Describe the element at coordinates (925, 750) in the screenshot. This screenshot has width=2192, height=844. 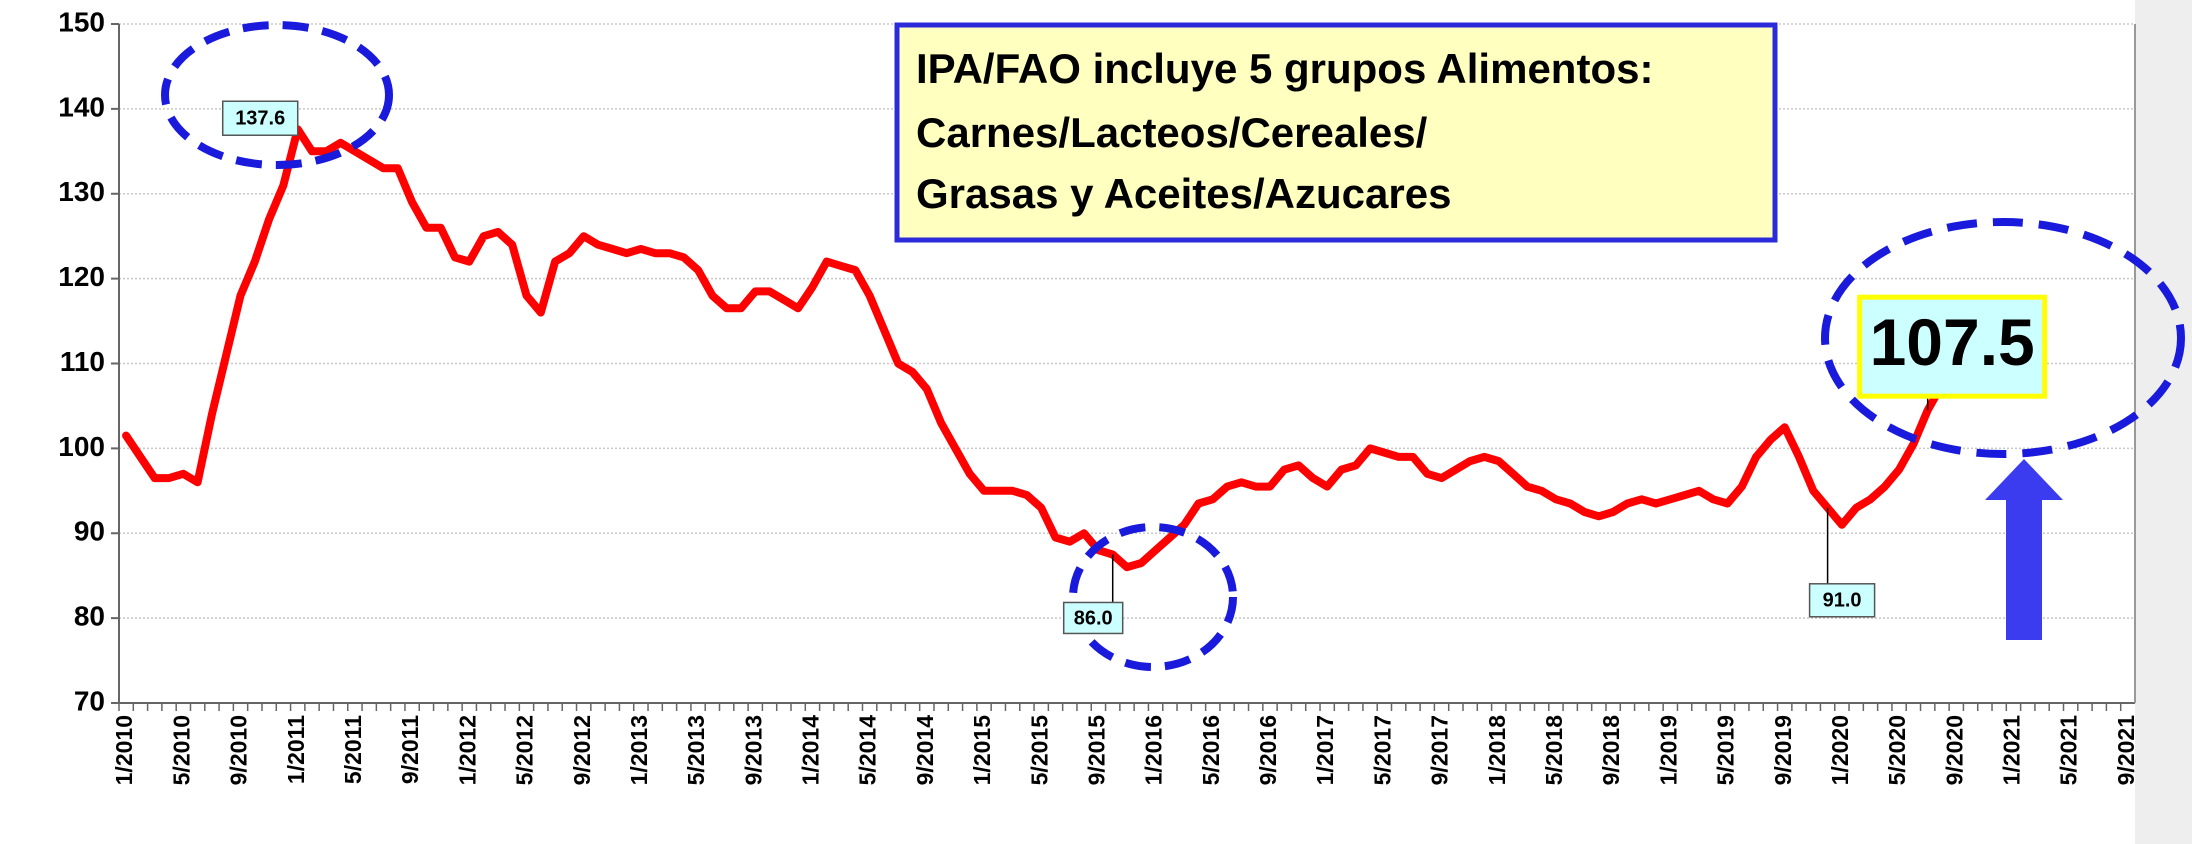
I see `x-tick-label: 9/2014` at that location.